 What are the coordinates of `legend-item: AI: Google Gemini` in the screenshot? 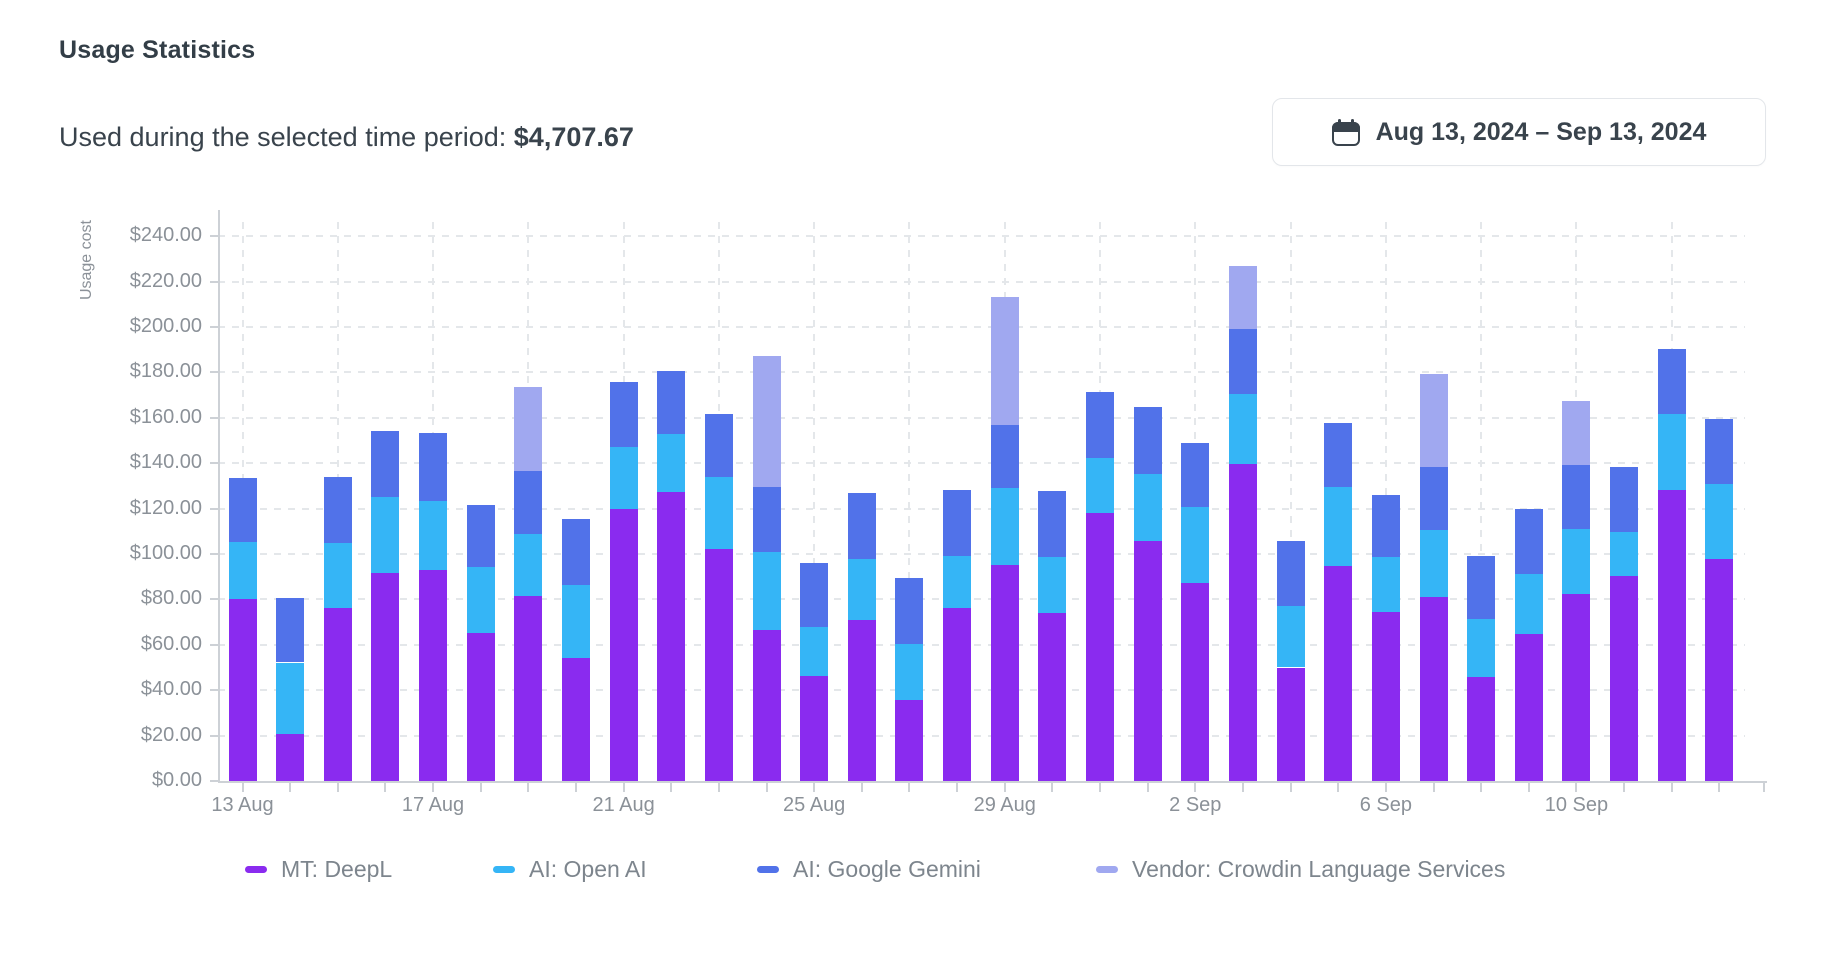 It's located at (869, 869).